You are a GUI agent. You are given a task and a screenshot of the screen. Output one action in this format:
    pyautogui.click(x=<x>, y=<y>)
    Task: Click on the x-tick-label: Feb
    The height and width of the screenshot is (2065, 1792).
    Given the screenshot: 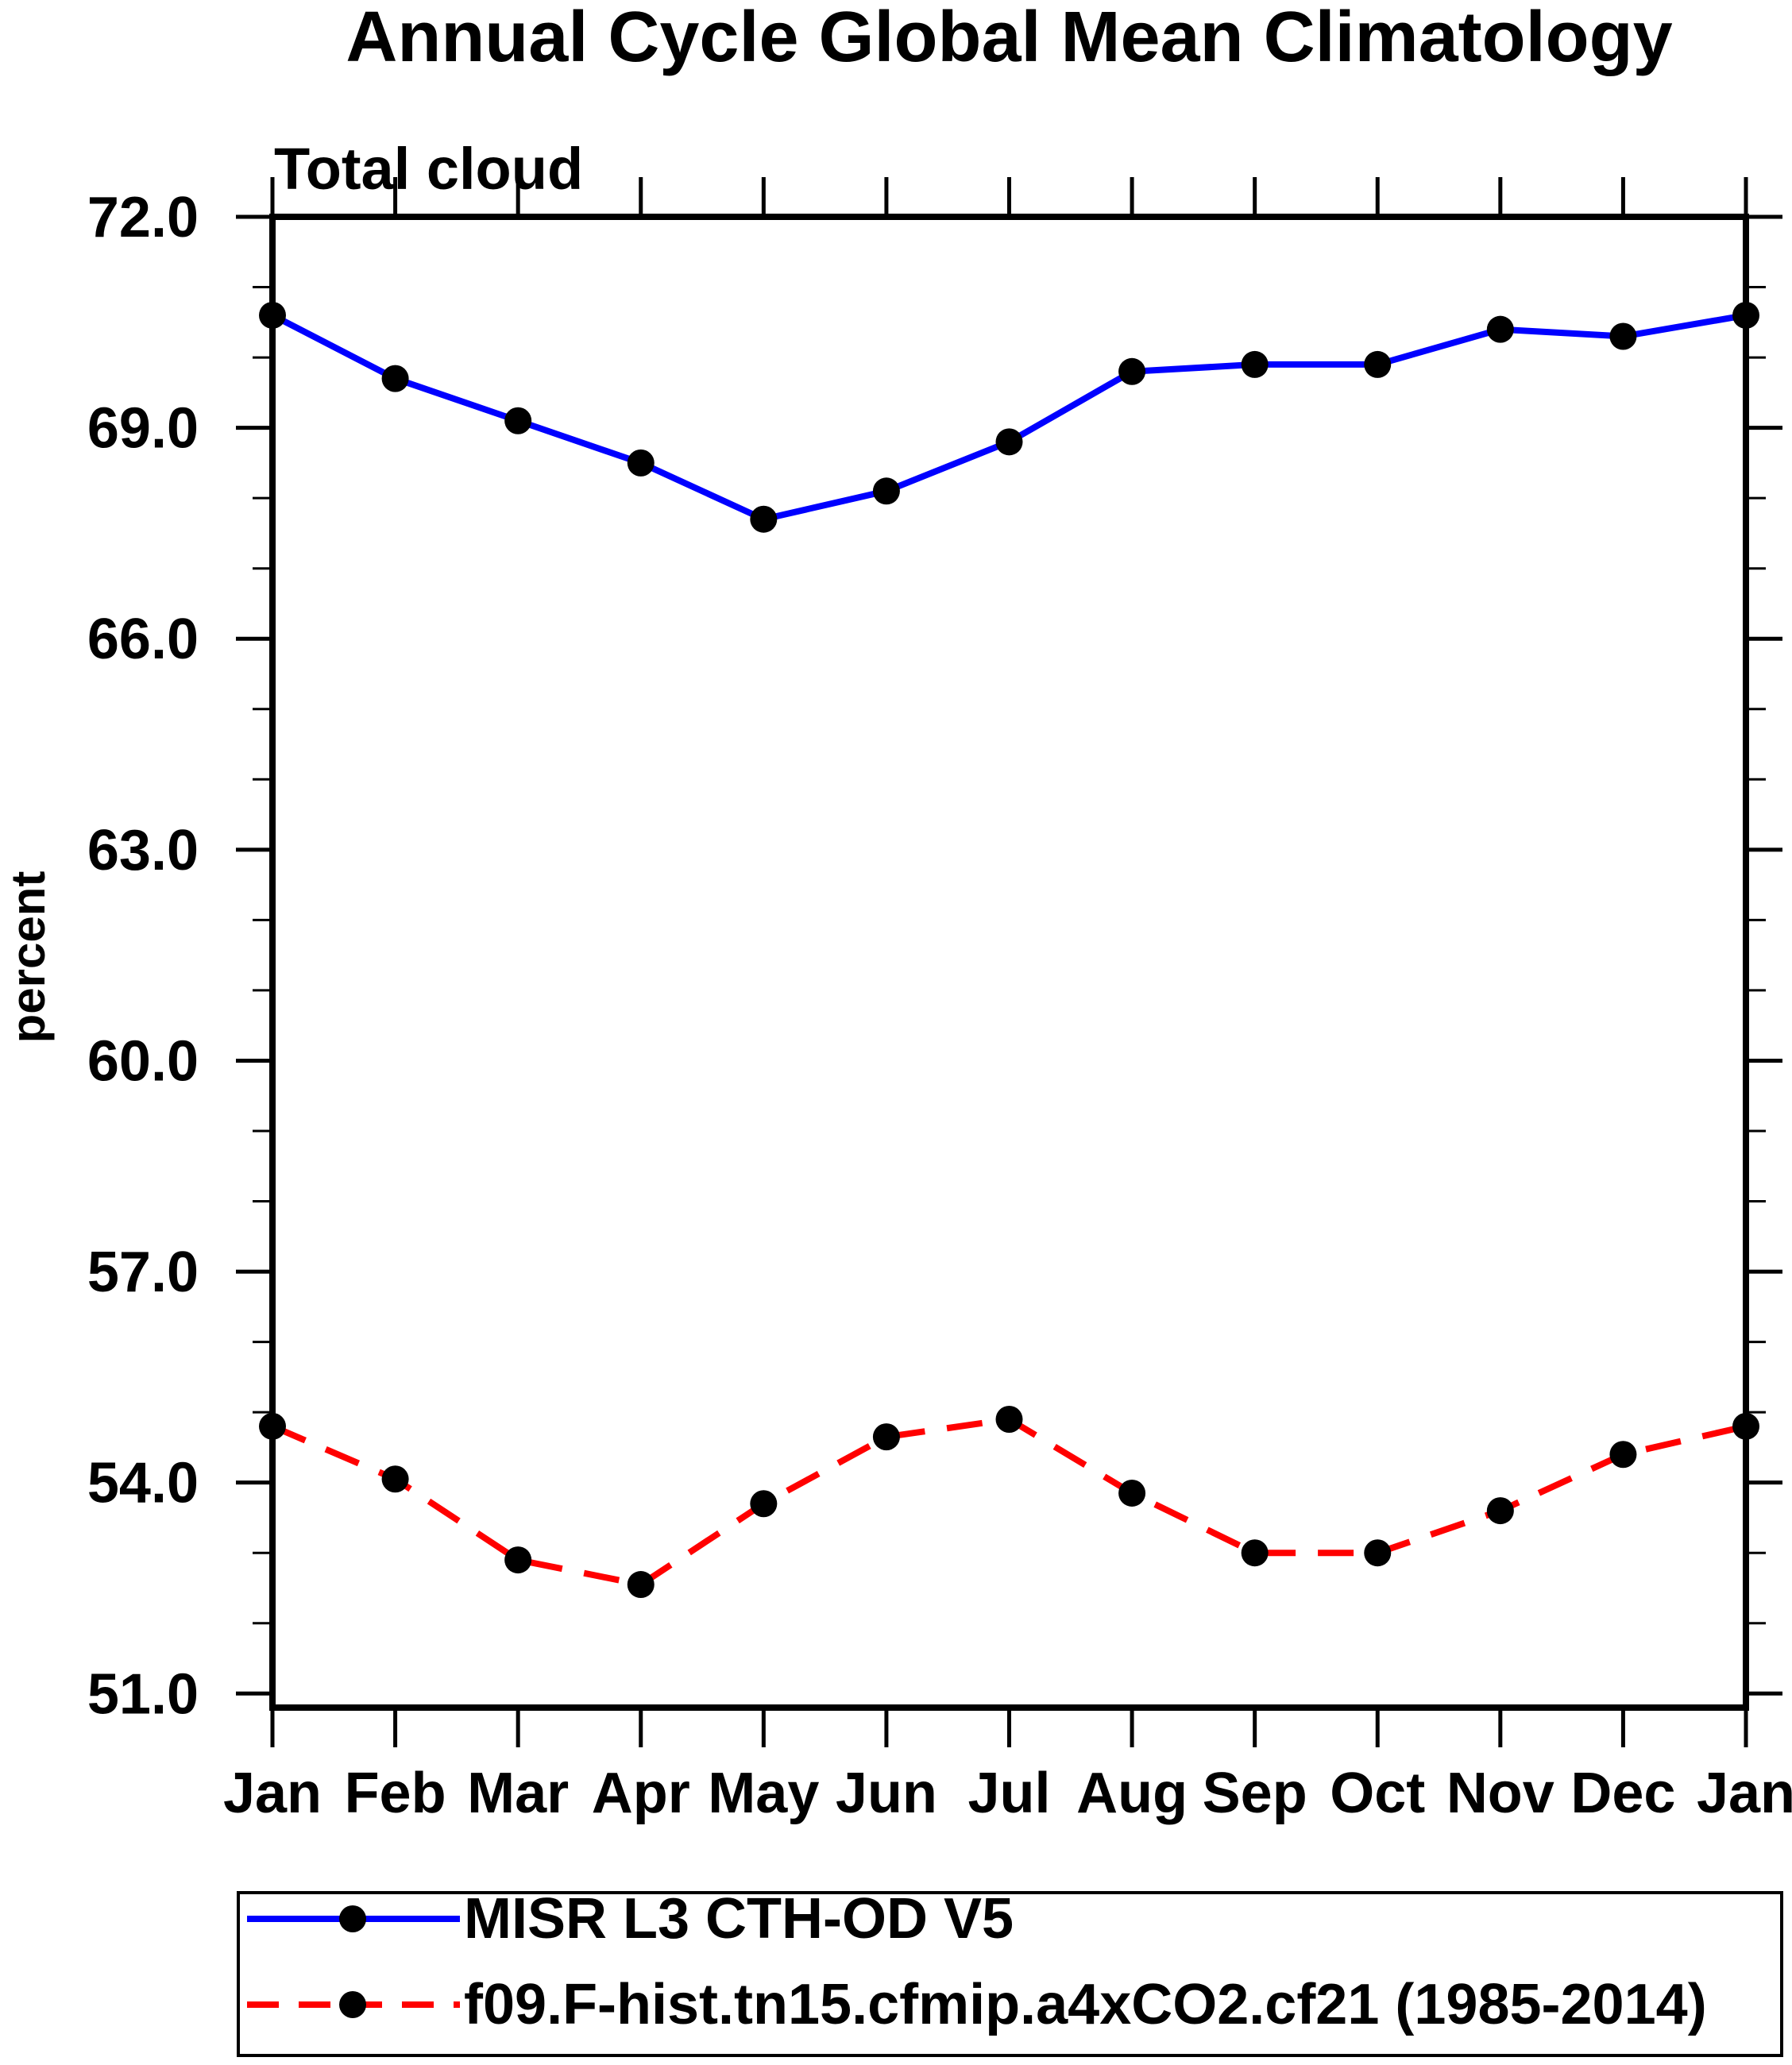 What is the action you would take?
    pyautogui.click(x=395, y=1793)
    